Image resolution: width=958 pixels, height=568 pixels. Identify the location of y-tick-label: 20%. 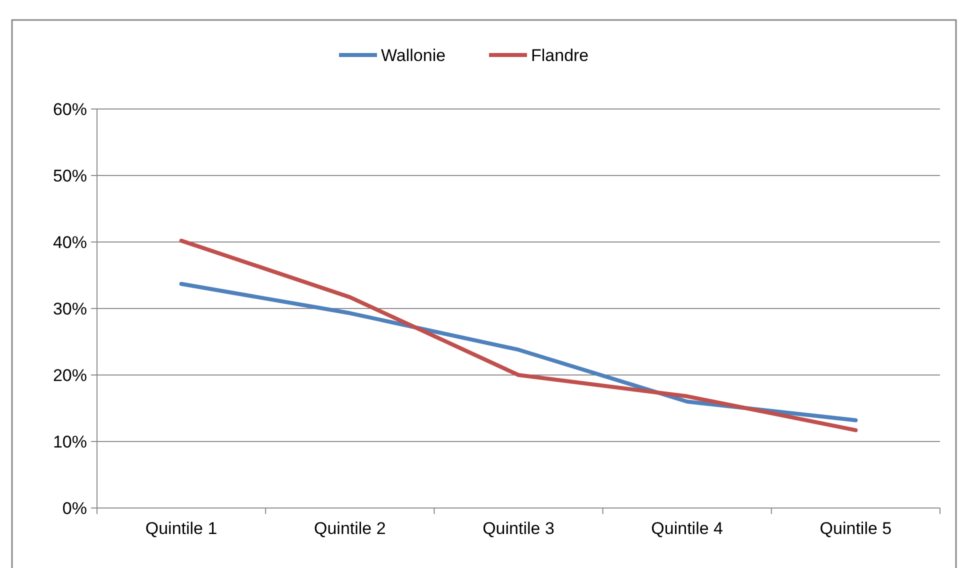
(69, 375).